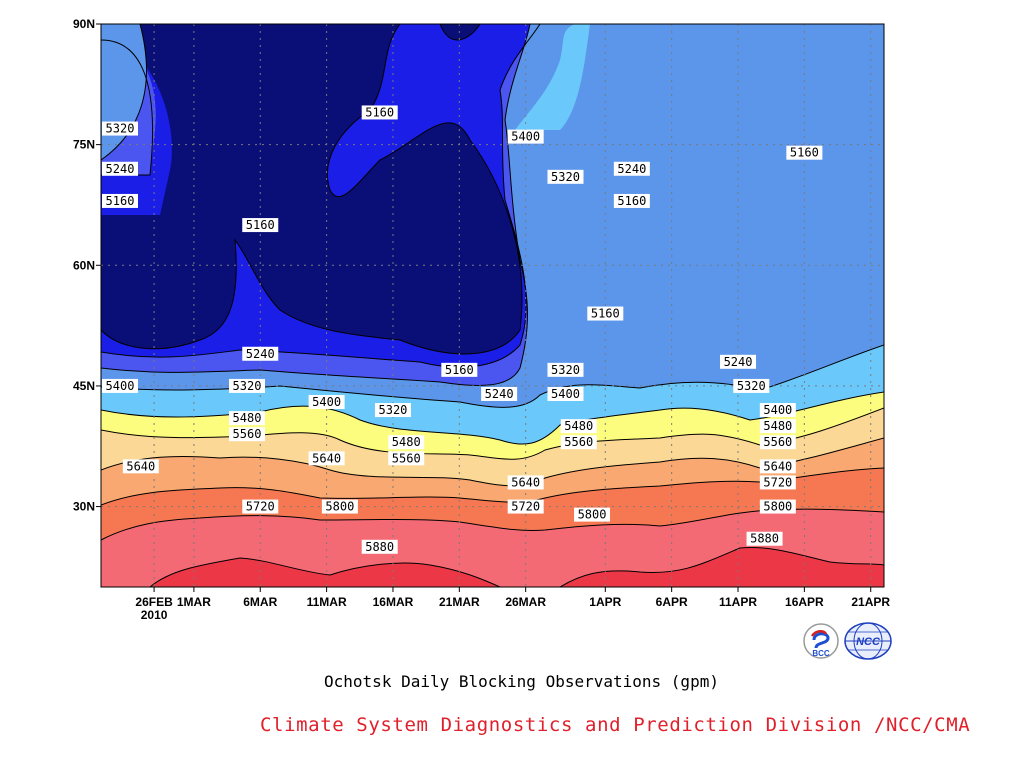 The height and width of the screenshot is (768, 1024). I want to click on ncc-logo-icon: NCC, so click(868, 641).